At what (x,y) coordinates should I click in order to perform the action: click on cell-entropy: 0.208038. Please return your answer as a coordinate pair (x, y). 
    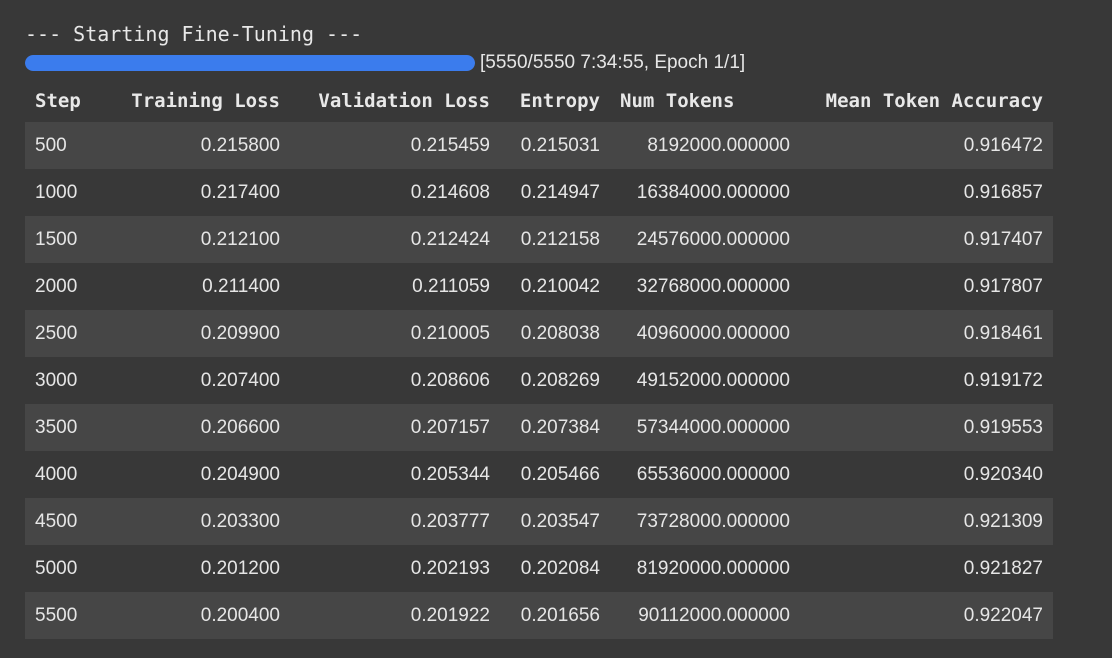
    Looking at the image, I should click on (560, 333).